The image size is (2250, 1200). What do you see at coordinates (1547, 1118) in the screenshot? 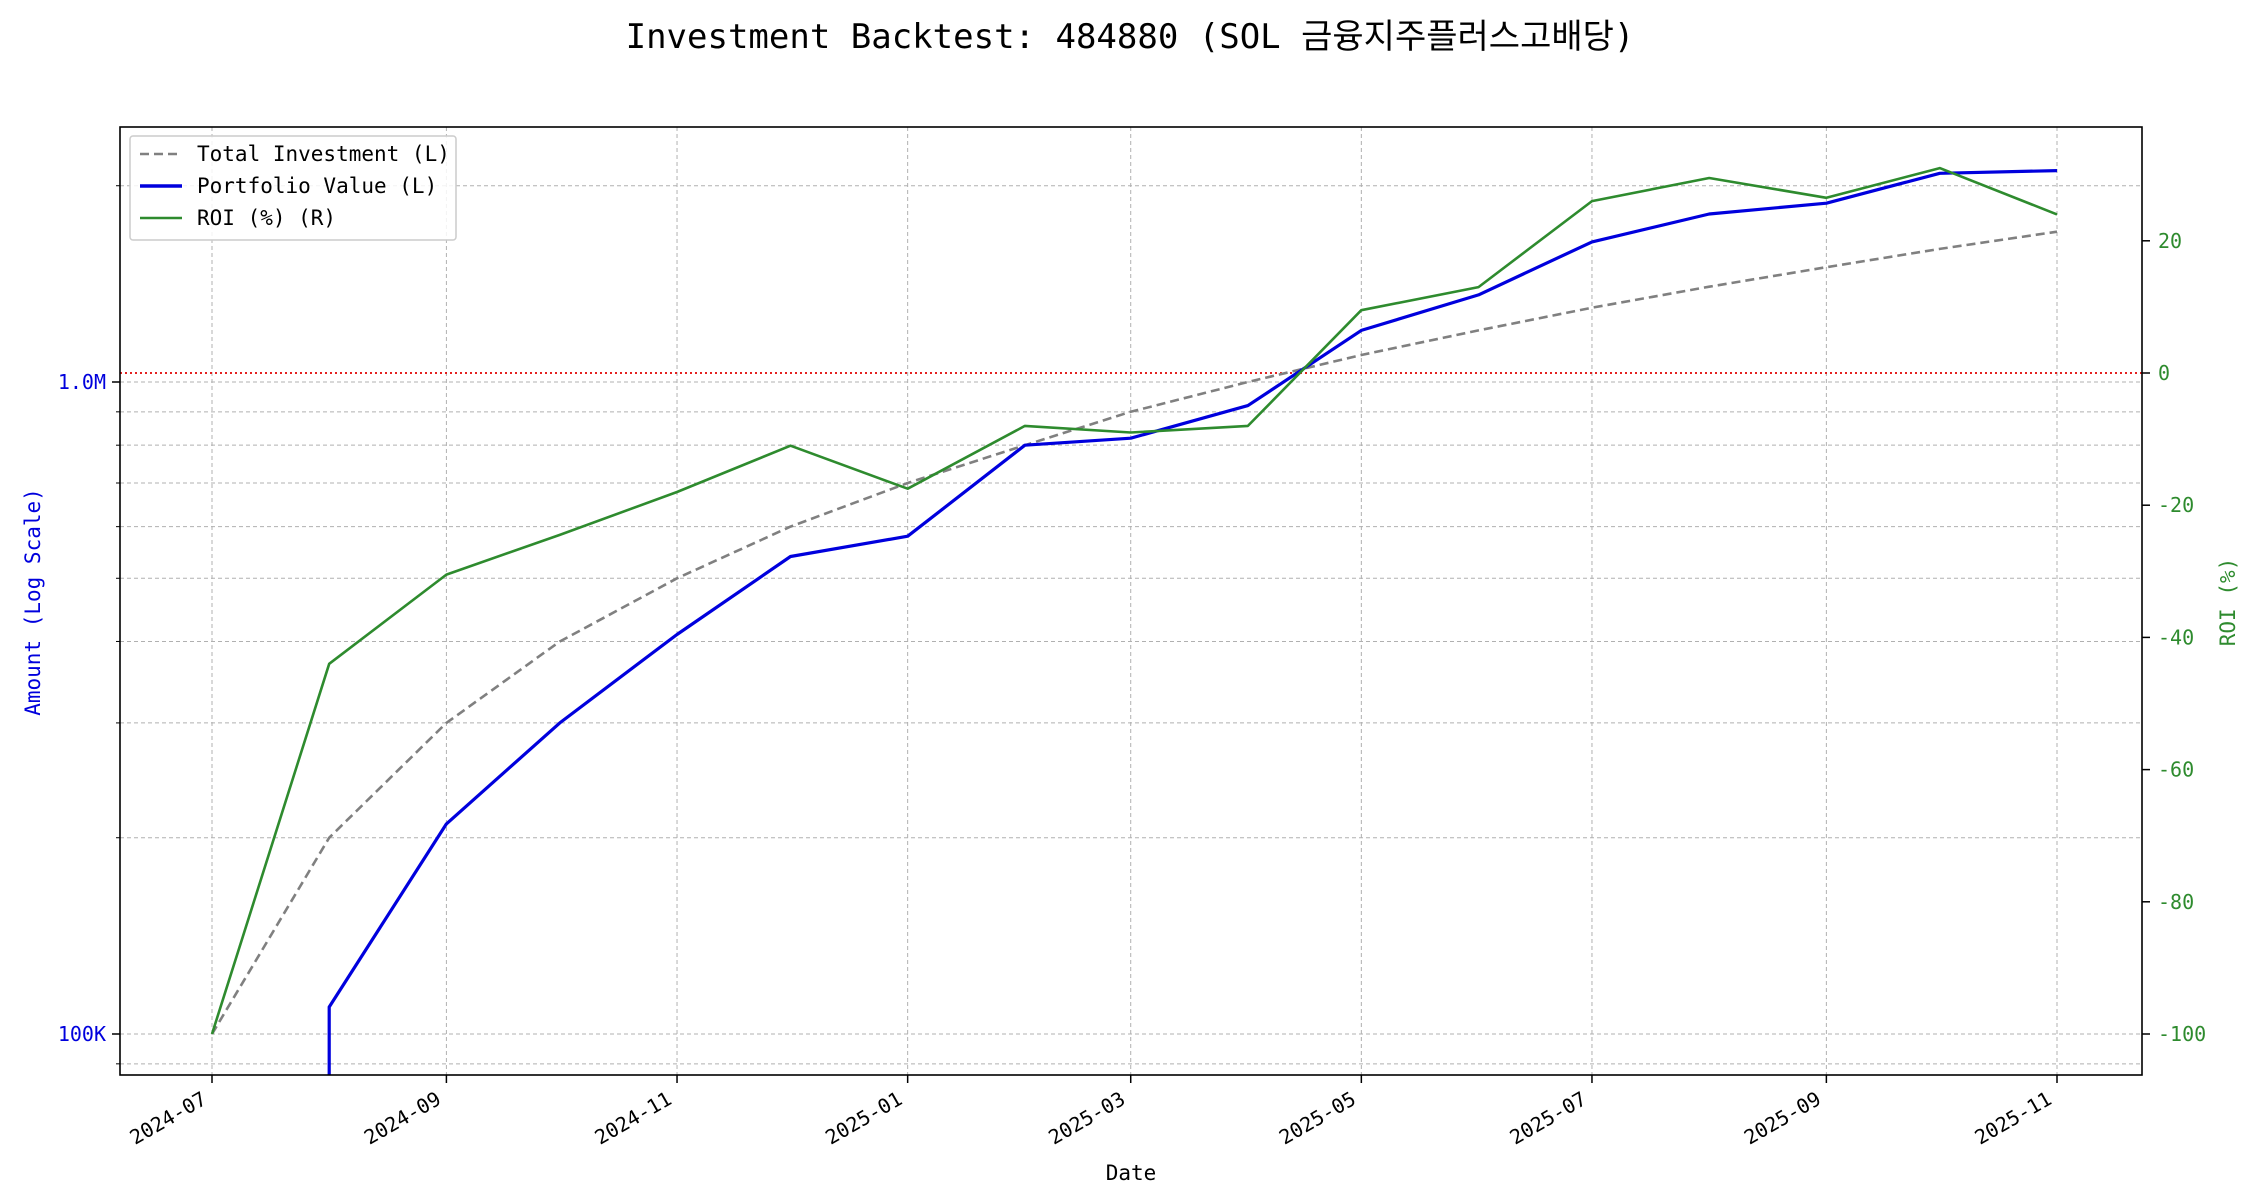
I see `x-tick-label: 2025-07` at bounding box center [1547, 1118].